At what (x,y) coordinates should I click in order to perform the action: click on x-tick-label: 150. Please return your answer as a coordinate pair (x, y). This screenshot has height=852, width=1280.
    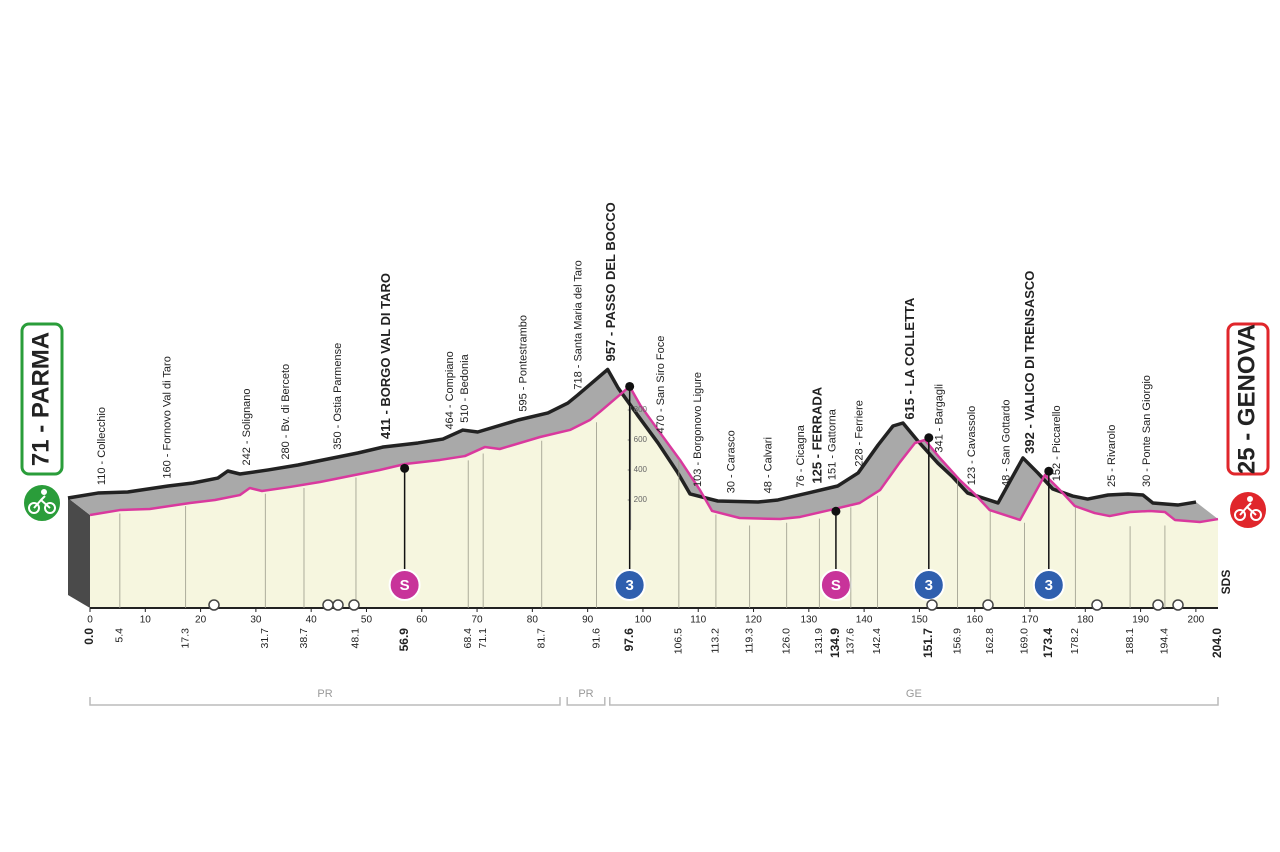
    Looking at the image, I should click on (919, 620).